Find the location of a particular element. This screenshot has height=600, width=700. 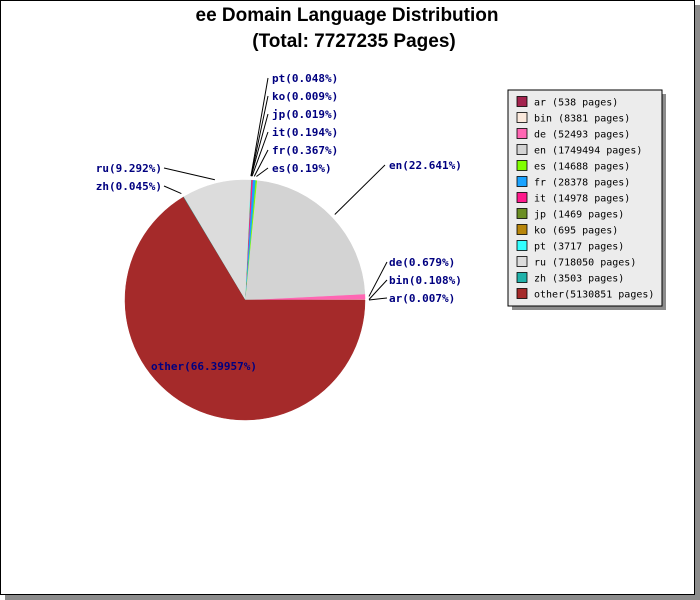

pie-label-jp: jp(0.019%) is located at coordinates (305, 114).